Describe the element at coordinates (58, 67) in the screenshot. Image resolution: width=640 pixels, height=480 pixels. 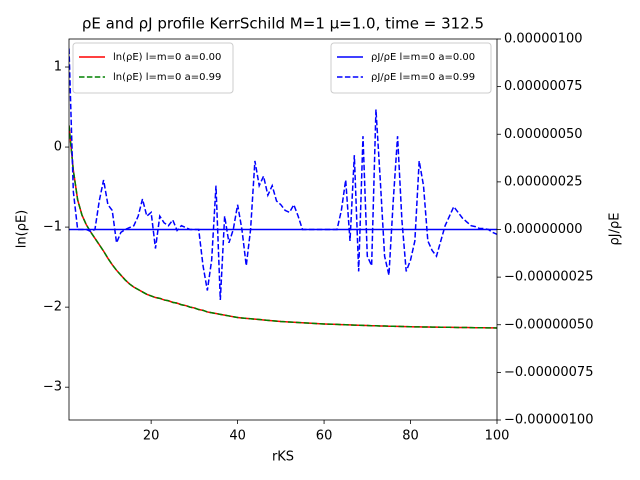
I see `y-tick-label: 1` at that location.